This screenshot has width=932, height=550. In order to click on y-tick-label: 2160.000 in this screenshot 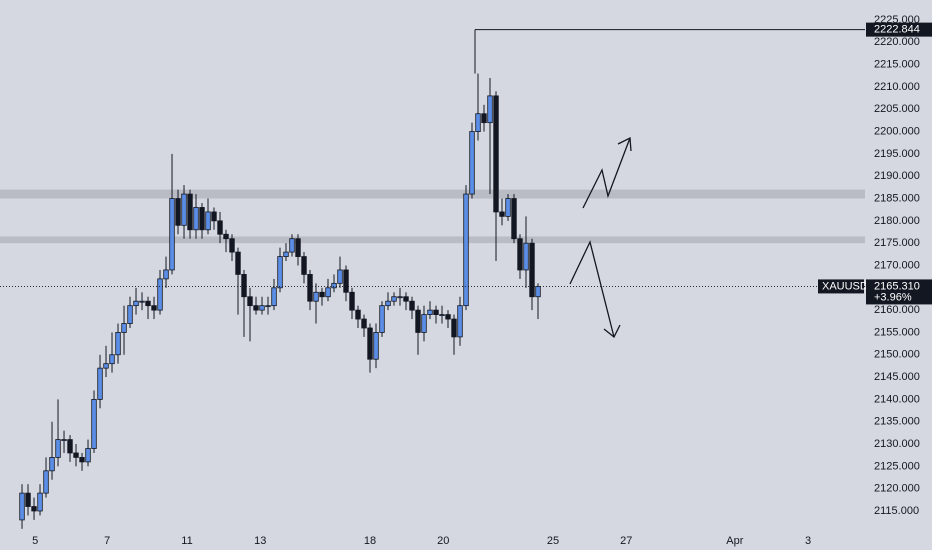, I will do `click(897, 310)`.